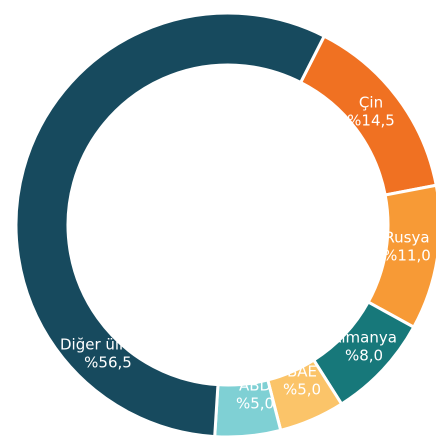  What do you see at coordinates (371, 103) in the screenshot?
I see `slice-label: Çin` at bounding box center [371, 103].